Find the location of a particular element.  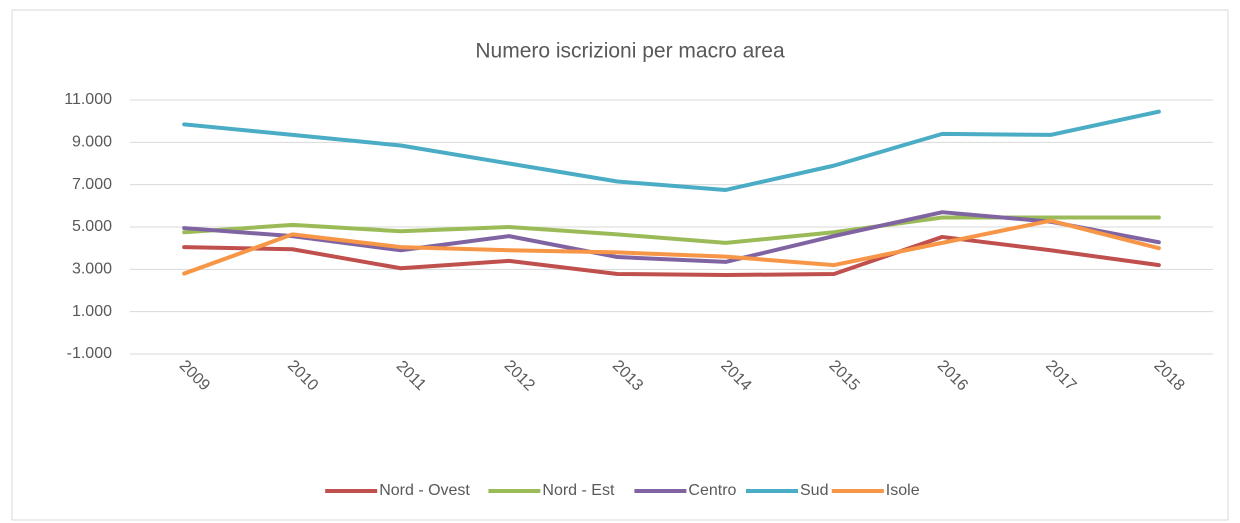

legend-label: Nord - Ovest is located at coordinates (424, 490).